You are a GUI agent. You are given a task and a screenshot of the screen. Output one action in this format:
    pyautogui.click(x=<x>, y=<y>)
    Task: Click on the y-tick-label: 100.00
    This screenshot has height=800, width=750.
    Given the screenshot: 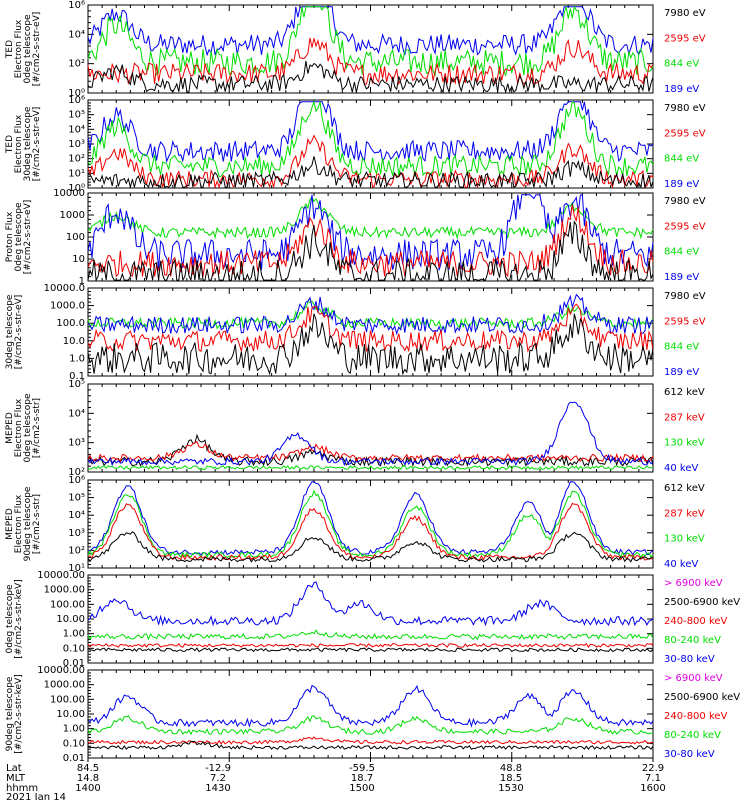 What is the action you would take?
    pyautogui.click(x=67, y=699)
    